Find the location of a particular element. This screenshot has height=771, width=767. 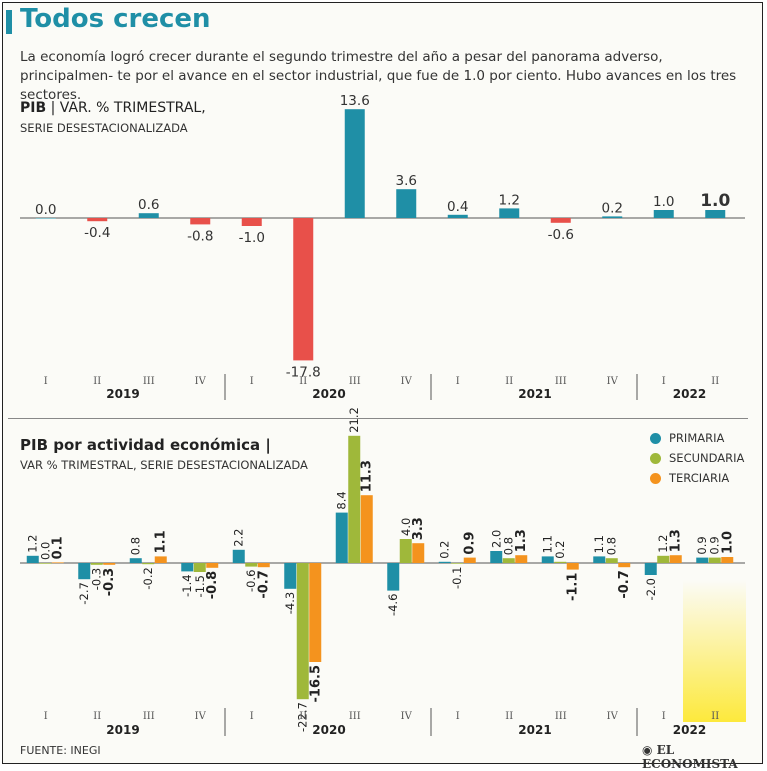

chart2-value-label-terciaria-11: -0.7 is located at coordinates (624, 584).